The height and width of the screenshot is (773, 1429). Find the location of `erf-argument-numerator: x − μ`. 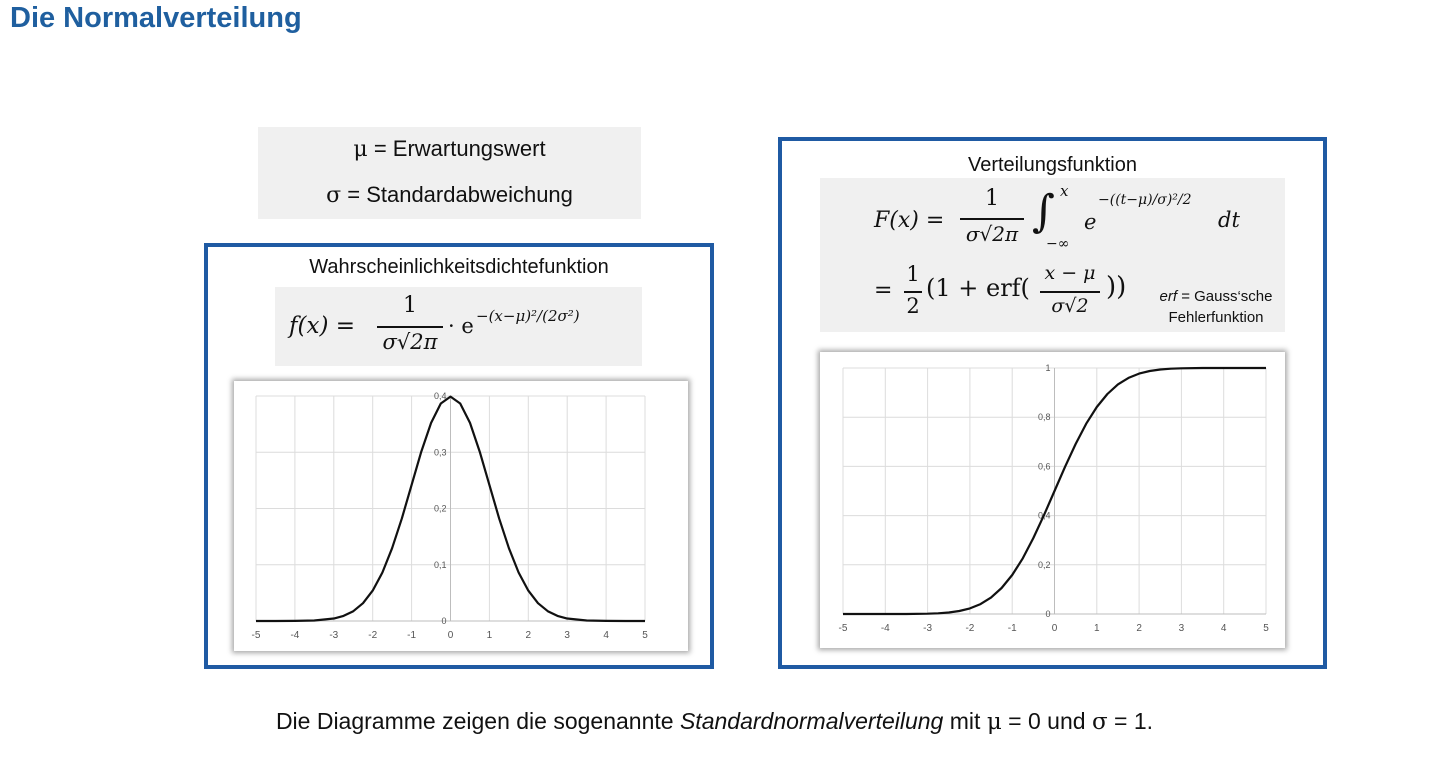

erf-argument-numerator: x − μ is located at coordinates (1070, 273).